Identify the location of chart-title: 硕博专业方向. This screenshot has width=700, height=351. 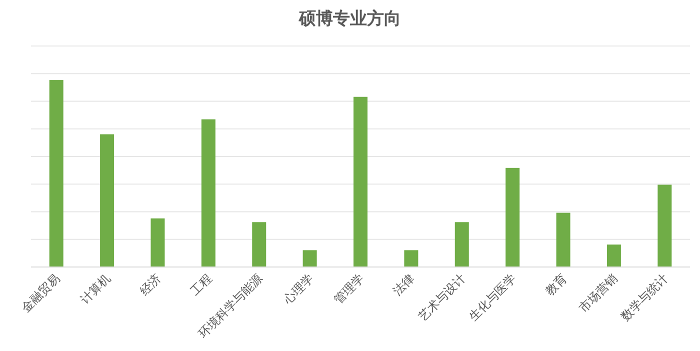
(349, 19).